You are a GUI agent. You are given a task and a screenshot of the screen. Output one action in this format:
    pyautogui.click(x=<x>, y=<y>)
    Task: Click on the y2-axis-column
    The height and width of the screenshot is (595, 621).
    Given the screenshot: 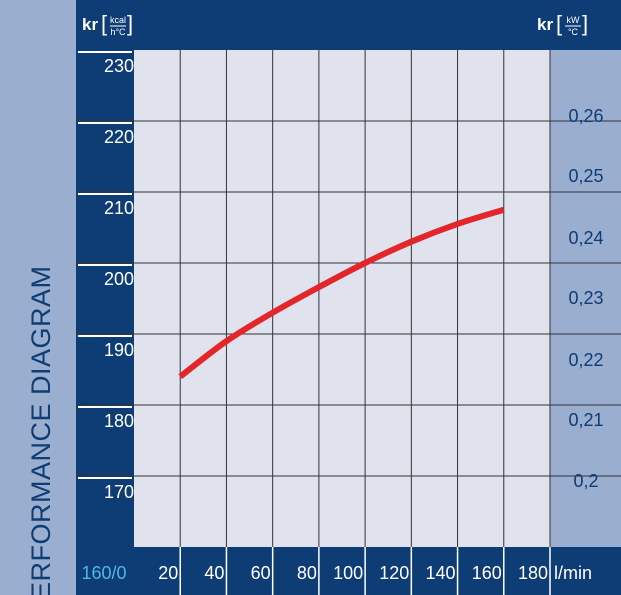 What is the action you would take?
    pyautogui.click(x=585, y=298)
    